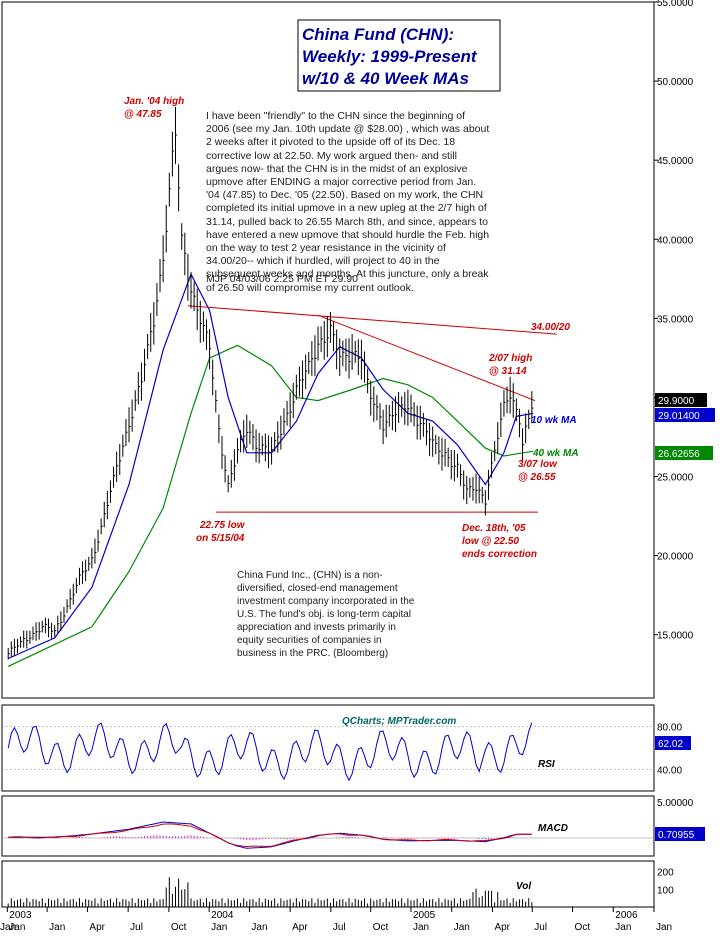 The image size is (720, 946). Describe the element at coordinates (540, 927) in the screenshot. I see `x-tick-label-13: Jul` at that location.